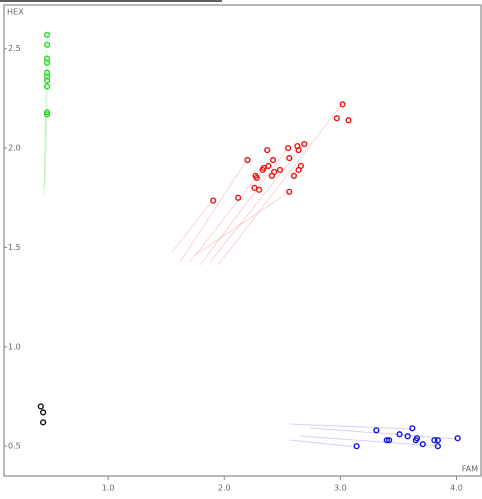  I want to click on y-axis-label: HEX, so click(15, 12).